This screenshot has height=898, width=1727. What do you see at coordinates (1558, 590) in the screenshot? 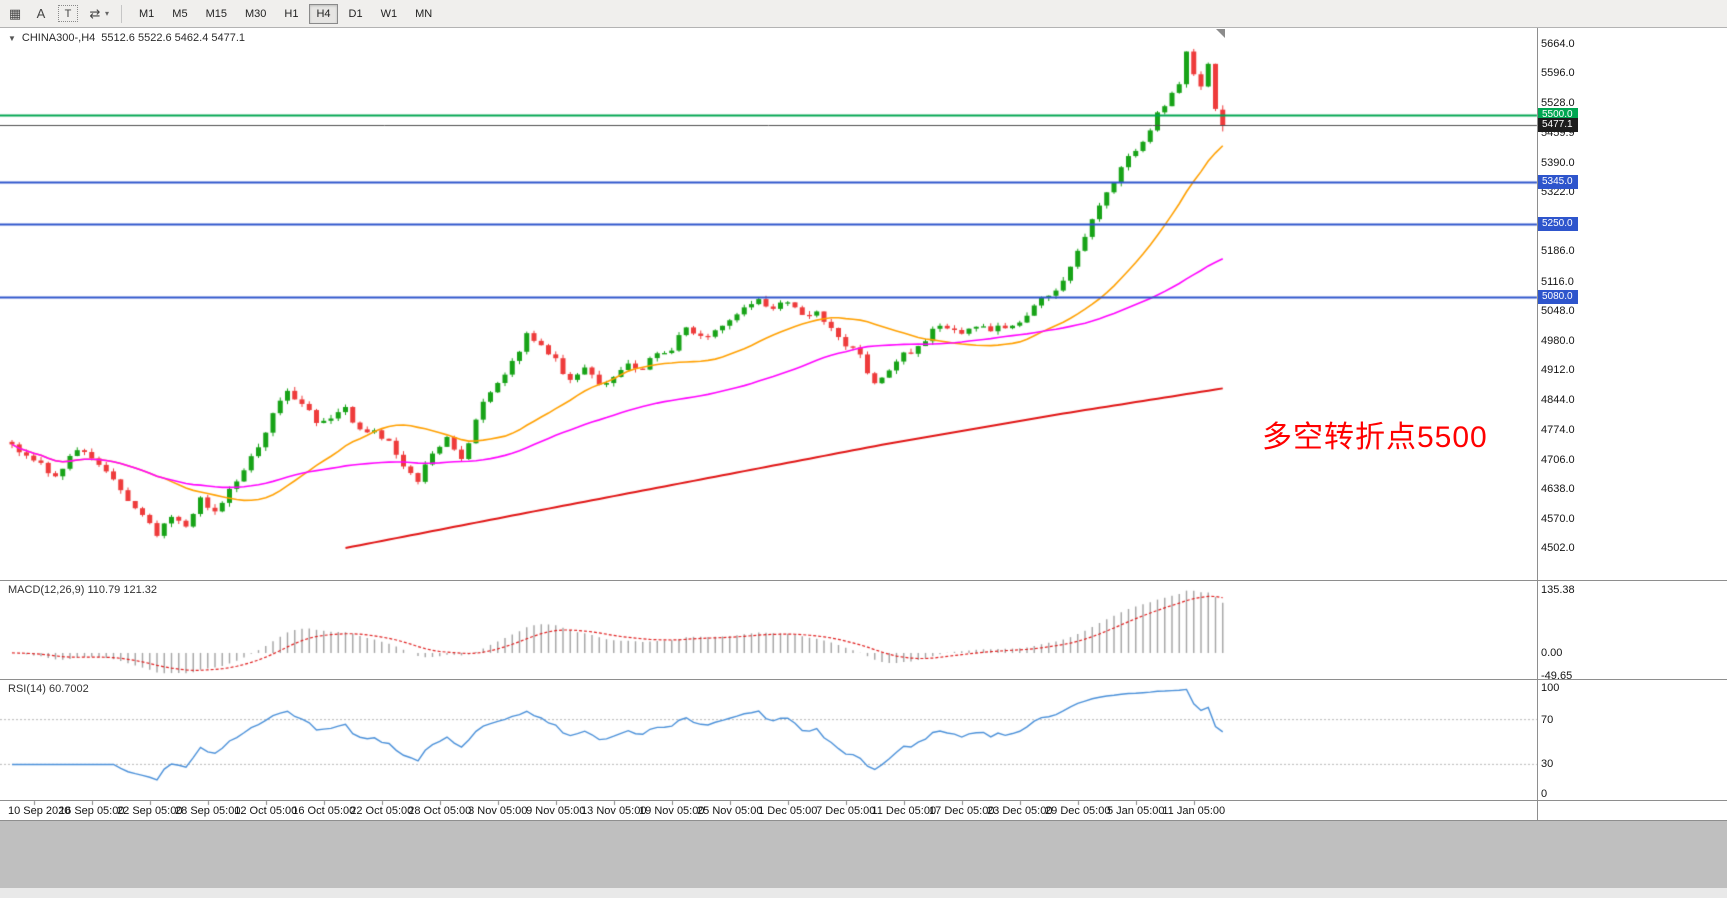
I see `macd-axis-label: 135.38` at bounding box center [1558, 590].